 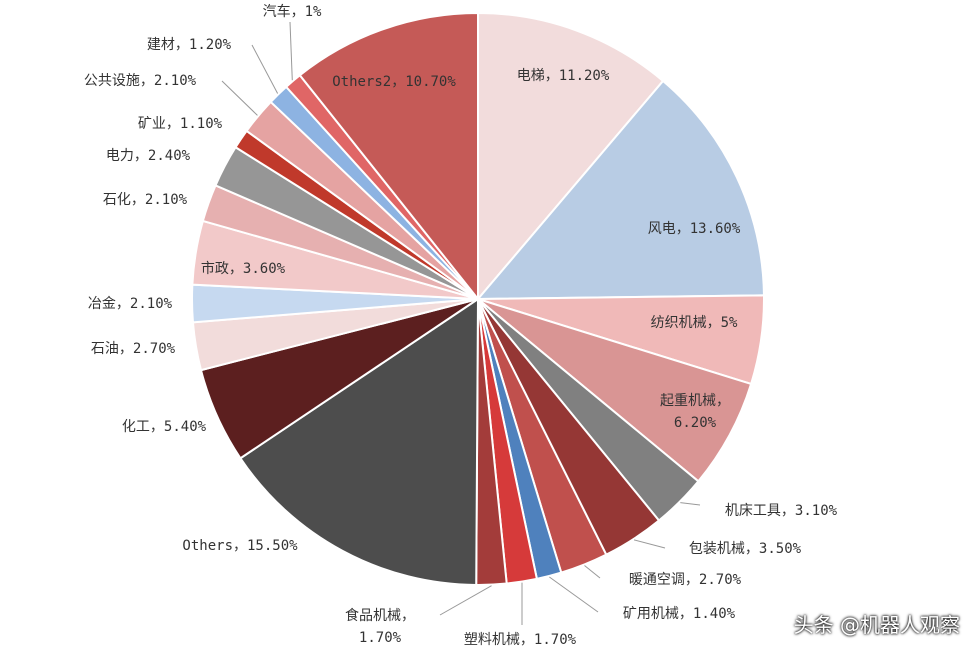 I want to click on slice-label: 暖通空调，2.70%, so click(x=685, y=580).